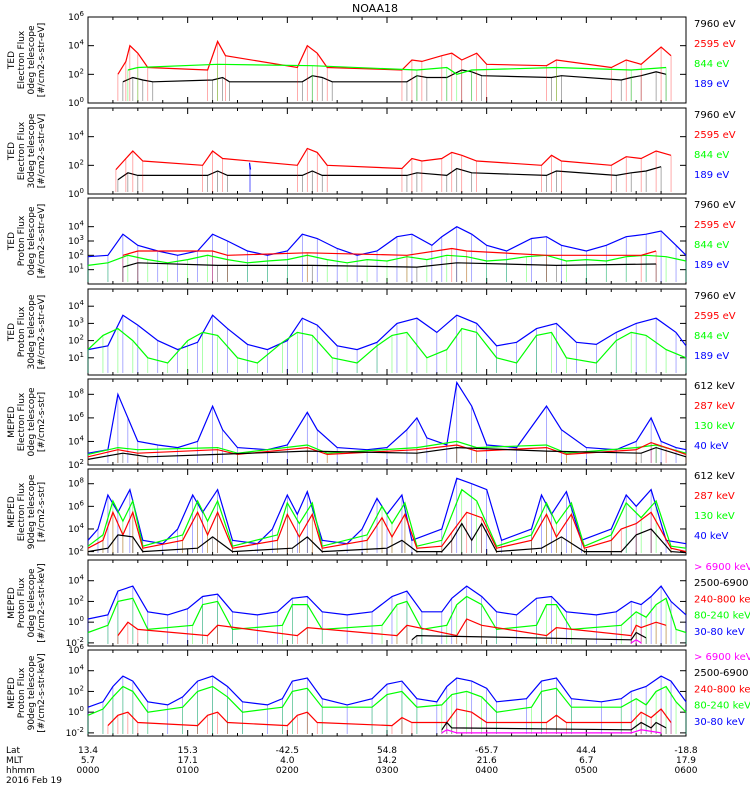 The width and height of the screenshot is (750, 800). I want to click on x-tick-label: -42.5, so click(287, 751).